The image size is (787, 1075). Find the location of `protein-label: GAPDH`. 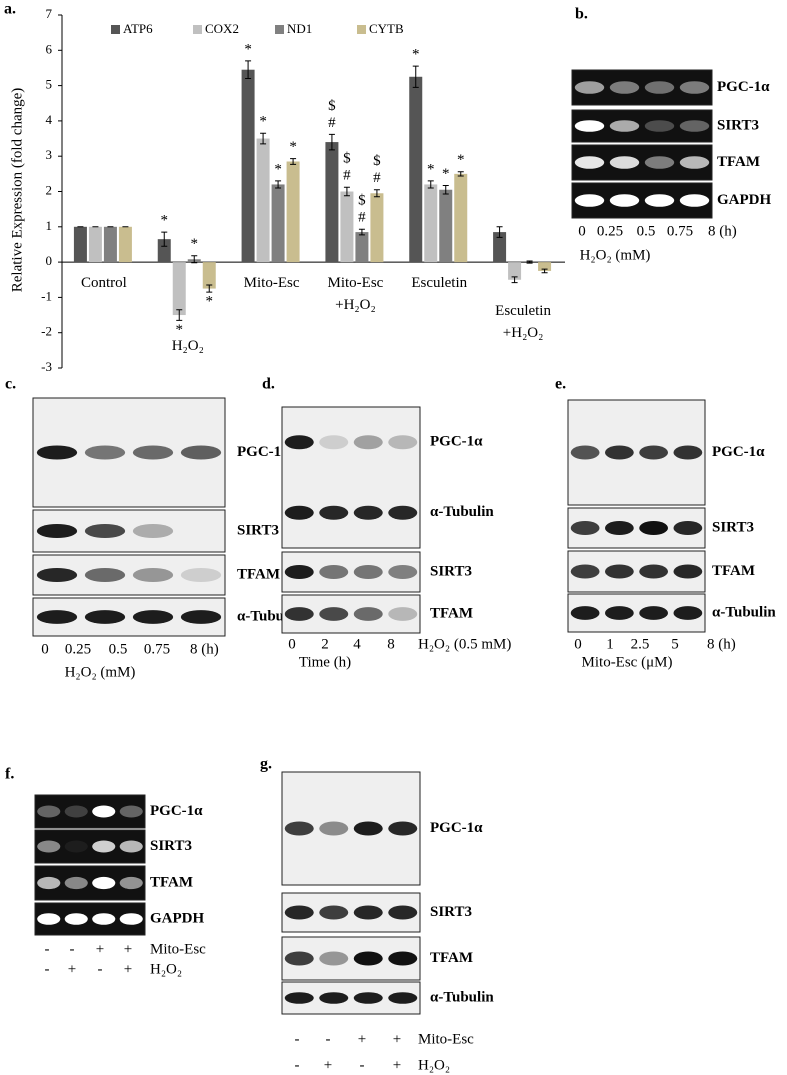

protein-label: GAPDH is located at coordinates (177, 918).